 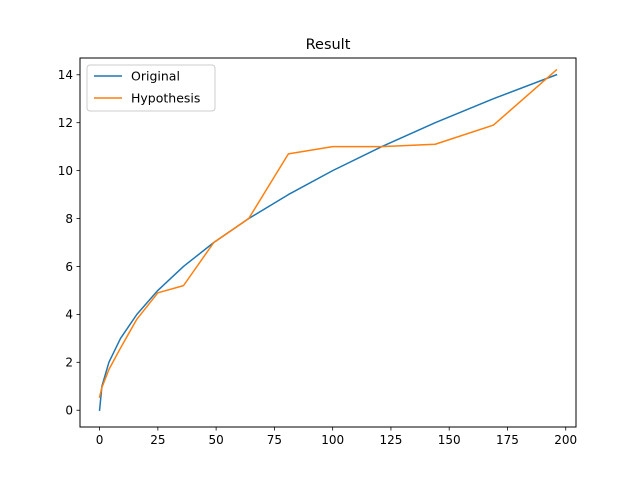 I want to click on y-tick-label: 2, so click(x=69, y=363).